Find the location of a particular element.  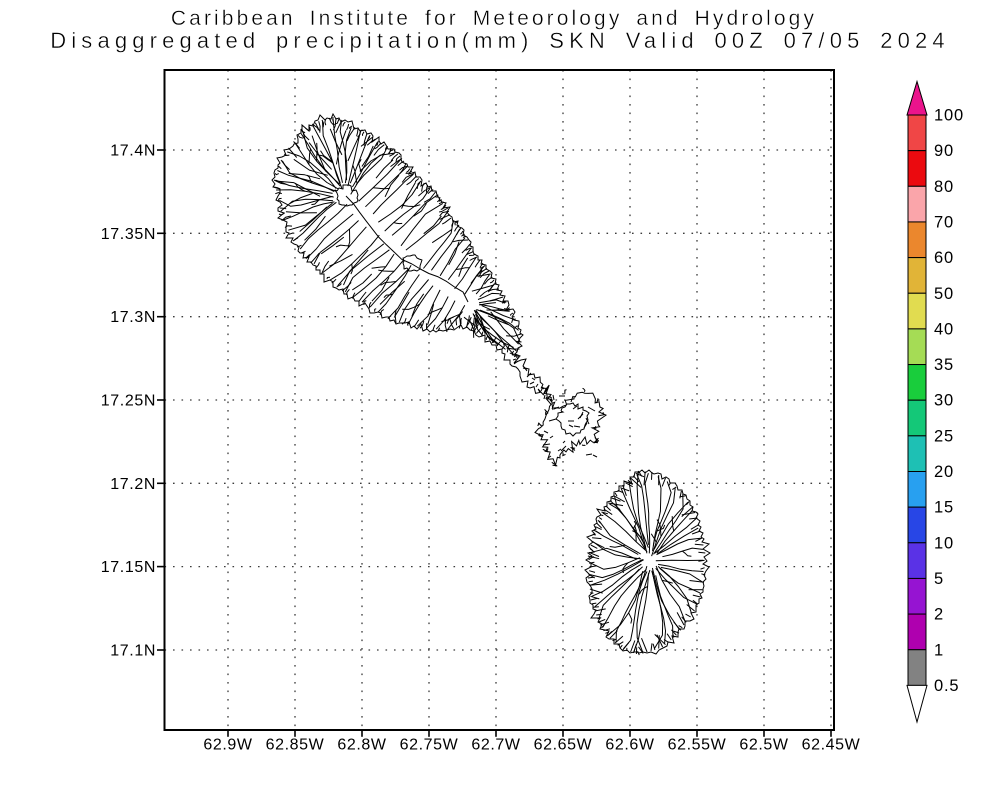

svg-text: 17.25N is located at coordinates (128, 401).